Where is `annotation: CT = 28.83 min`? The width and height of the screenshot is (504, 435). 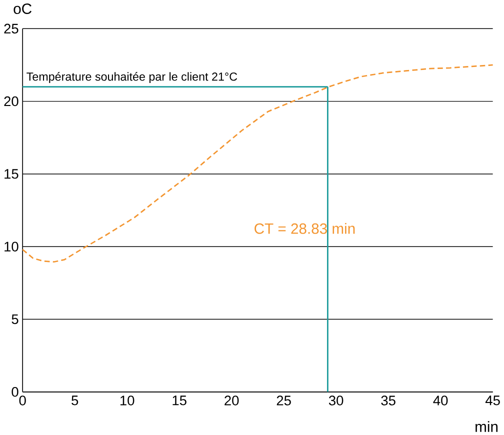
annotation: CT = 28.83 min is located at coordinates (304, 228).